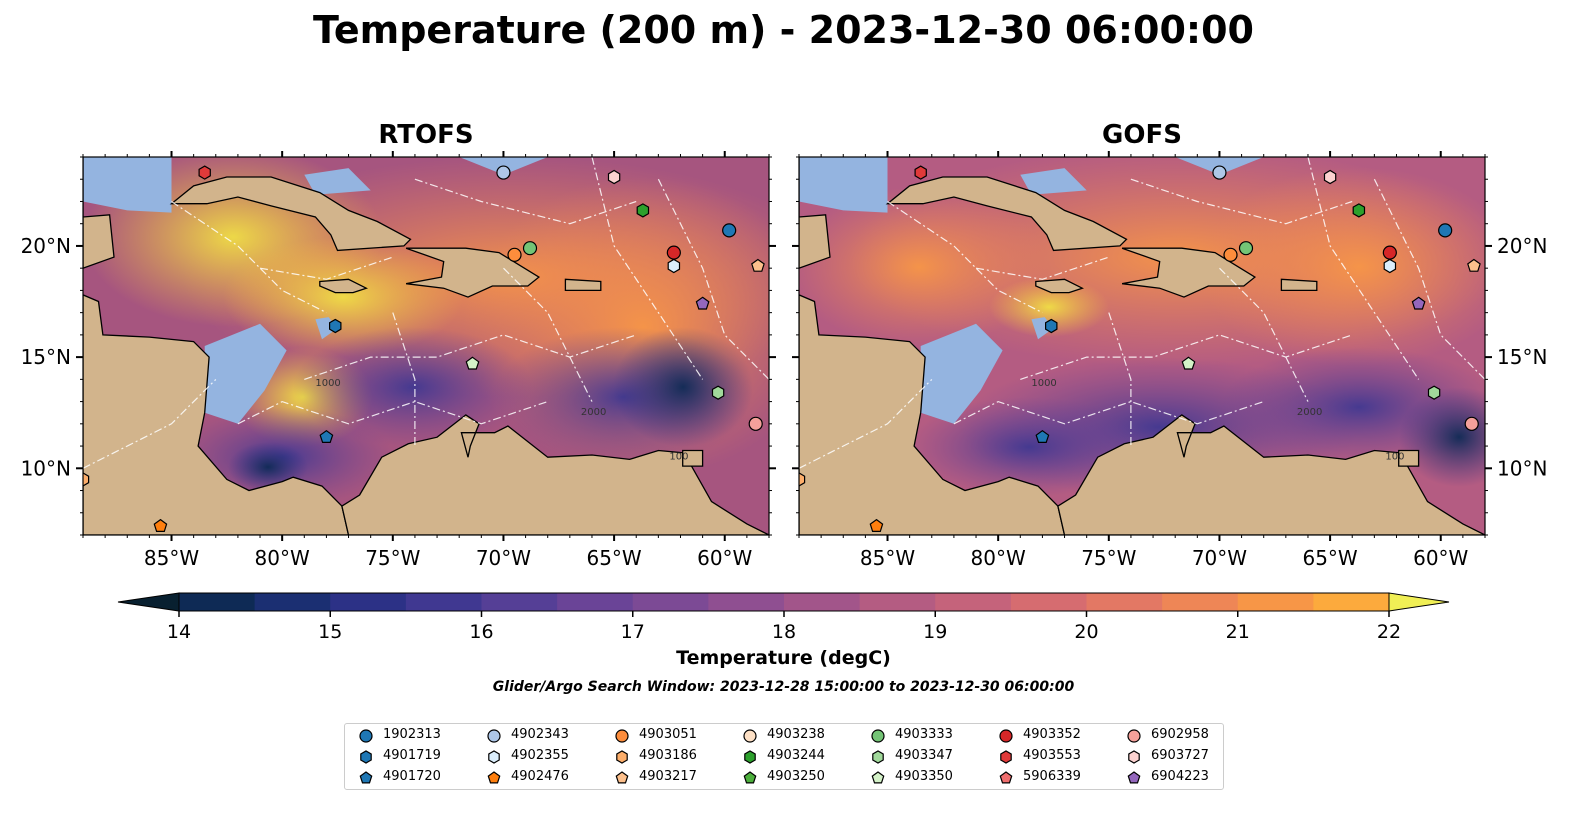  Describe the element at coordinates (171, 558) in the screenshot. I see `lon-tick-label: 85°W` at that location.